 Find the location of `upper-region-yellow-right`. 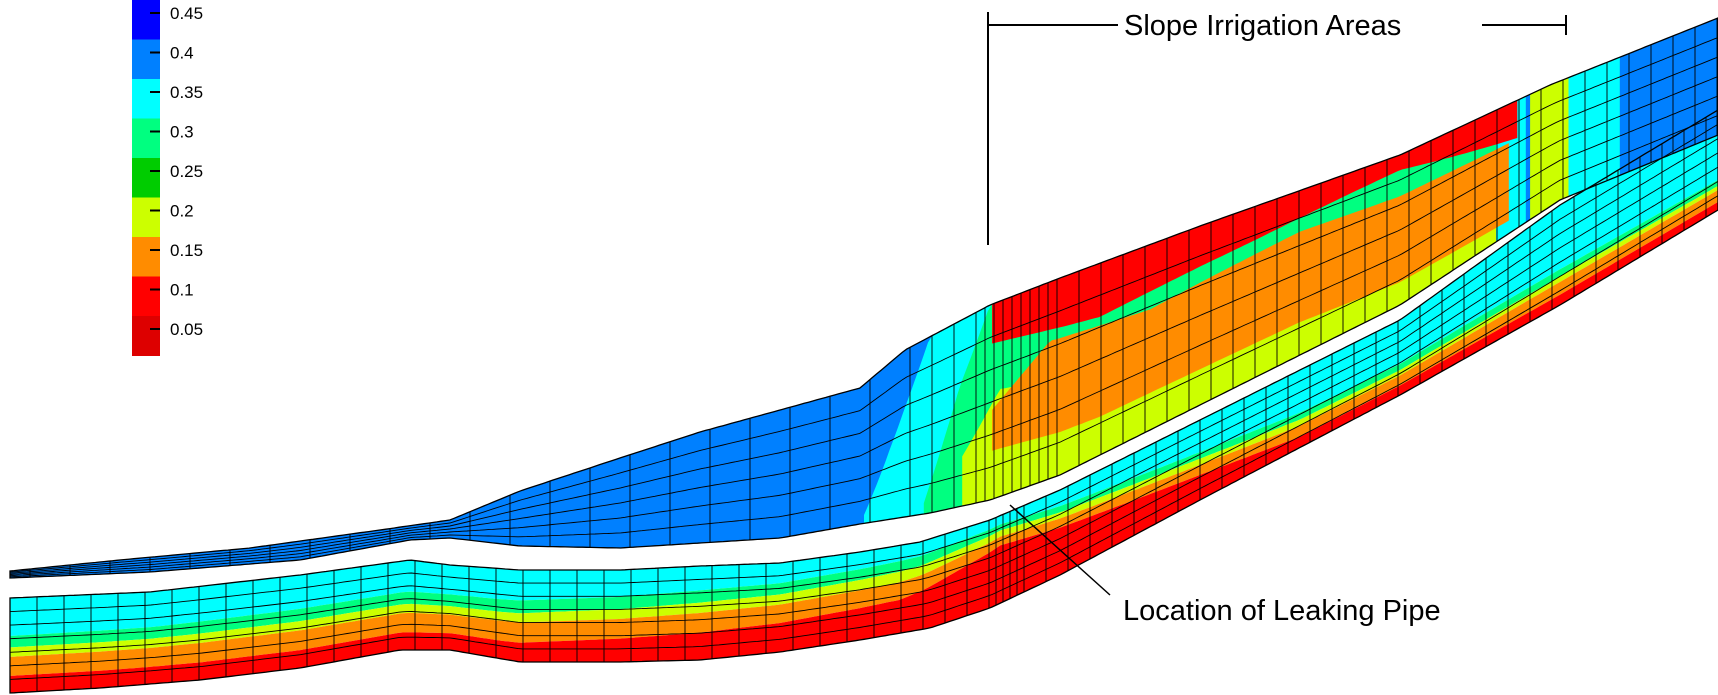

upper-region-yellow-right is located at coordinates (1549, 148).